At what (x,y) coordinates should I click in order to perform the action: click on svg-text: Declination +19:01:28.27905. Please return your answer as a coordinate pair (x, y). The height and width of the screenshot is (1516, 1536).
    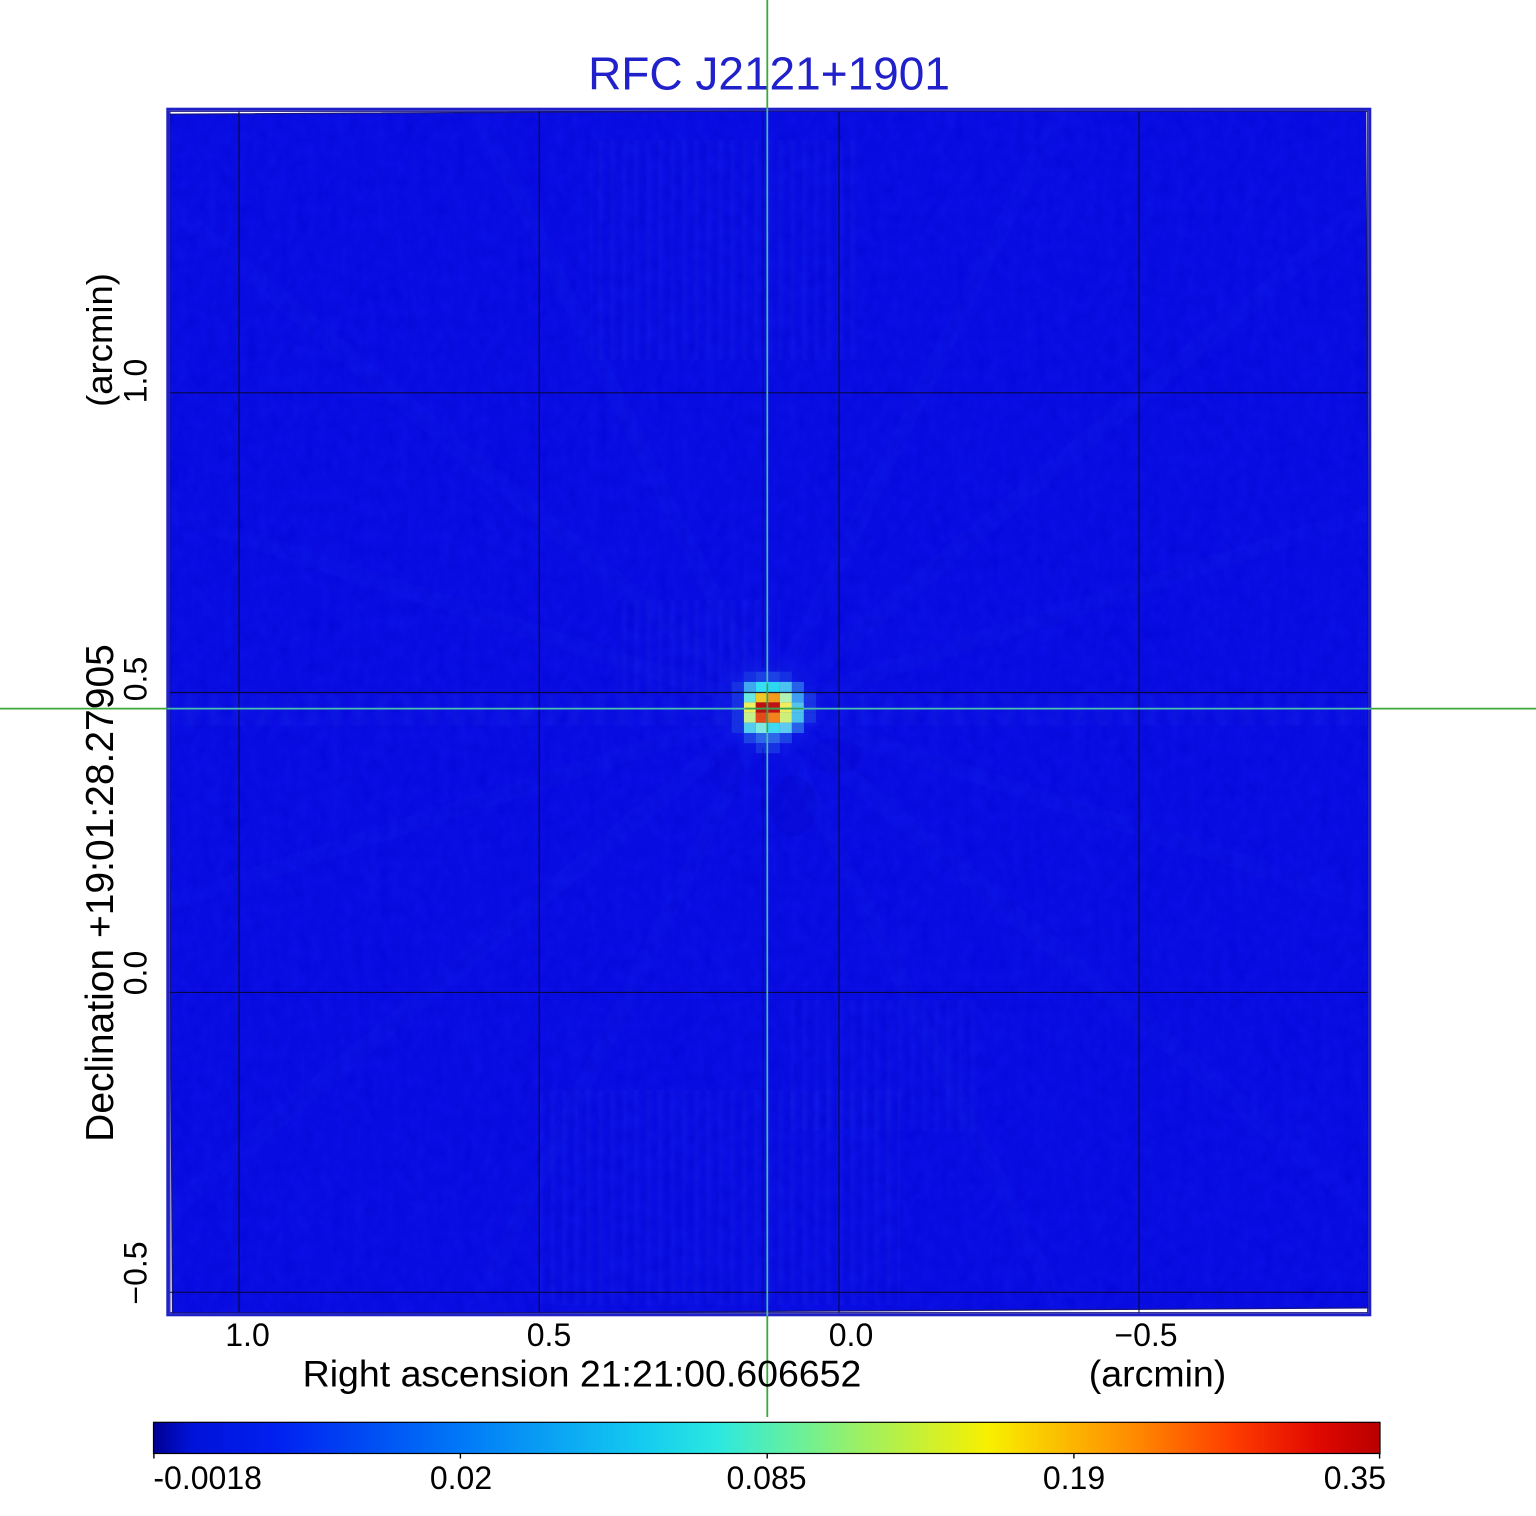
    Looking at the image, I should click on (100, 893).